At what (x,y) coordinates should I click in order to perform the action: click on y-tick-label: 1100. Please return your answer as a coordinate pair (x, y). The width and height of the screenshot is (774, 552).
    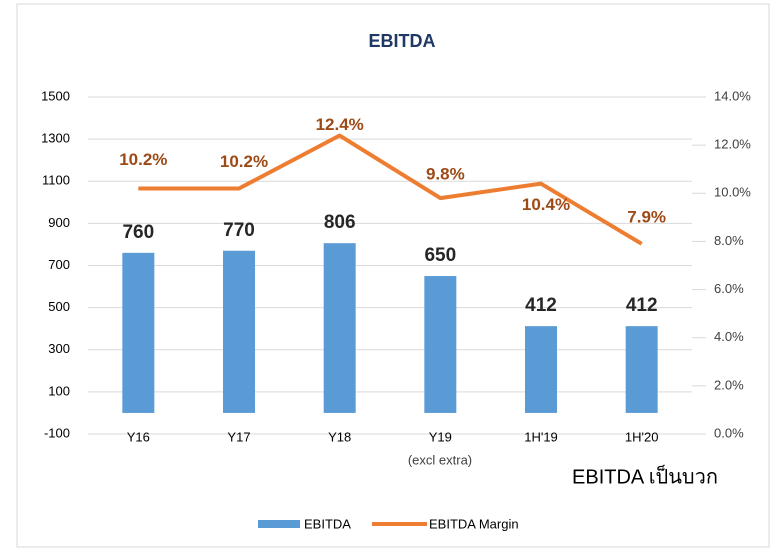
    Looking at the image, I should click on (56, 180).